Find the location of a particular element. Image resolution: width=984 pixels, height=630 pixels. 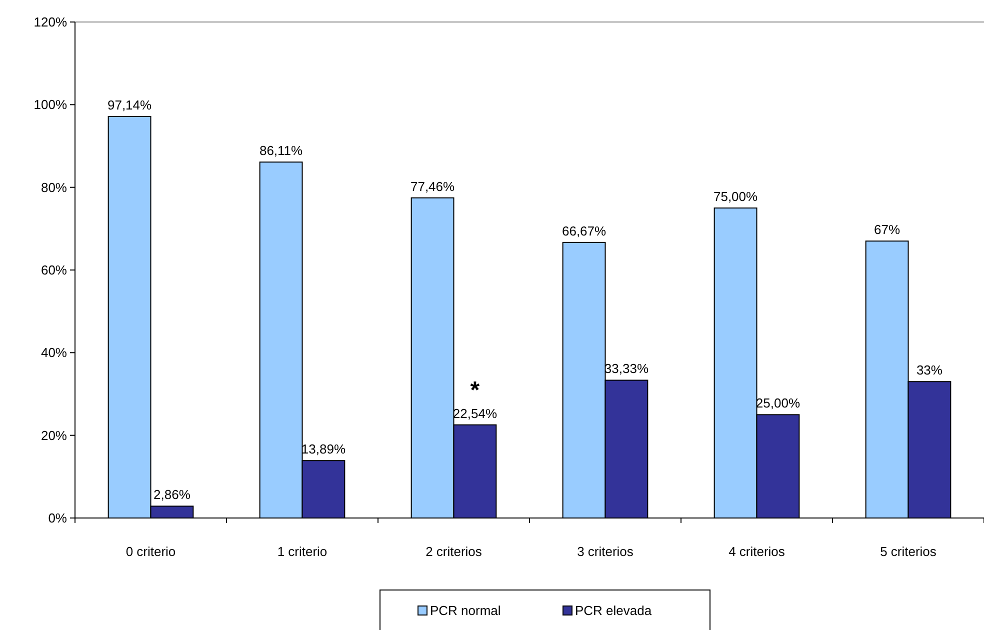

y-tick-label: 80% is located at coordinates (54, 187).